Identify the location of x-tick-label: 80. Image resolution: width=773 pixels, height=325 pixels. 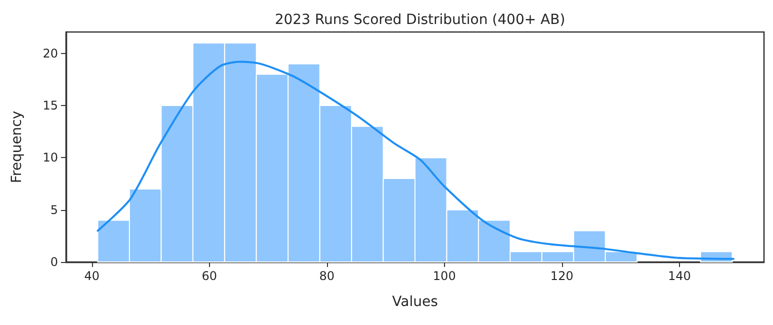
(327, 276).